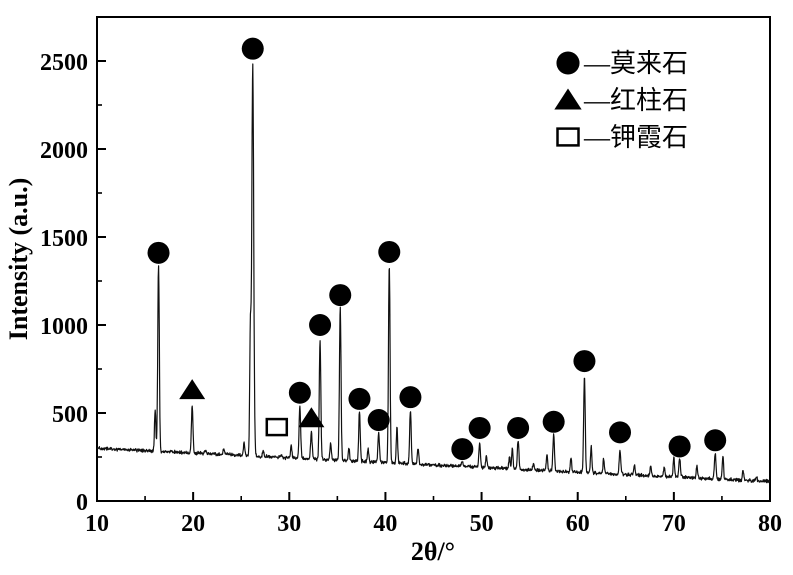 The width and height of the screenshot is (793, 575). Describe the element at coordinates (18, 259) in the screenshot. I see `y-axis-title: Intensity (a.u.)` at that location.